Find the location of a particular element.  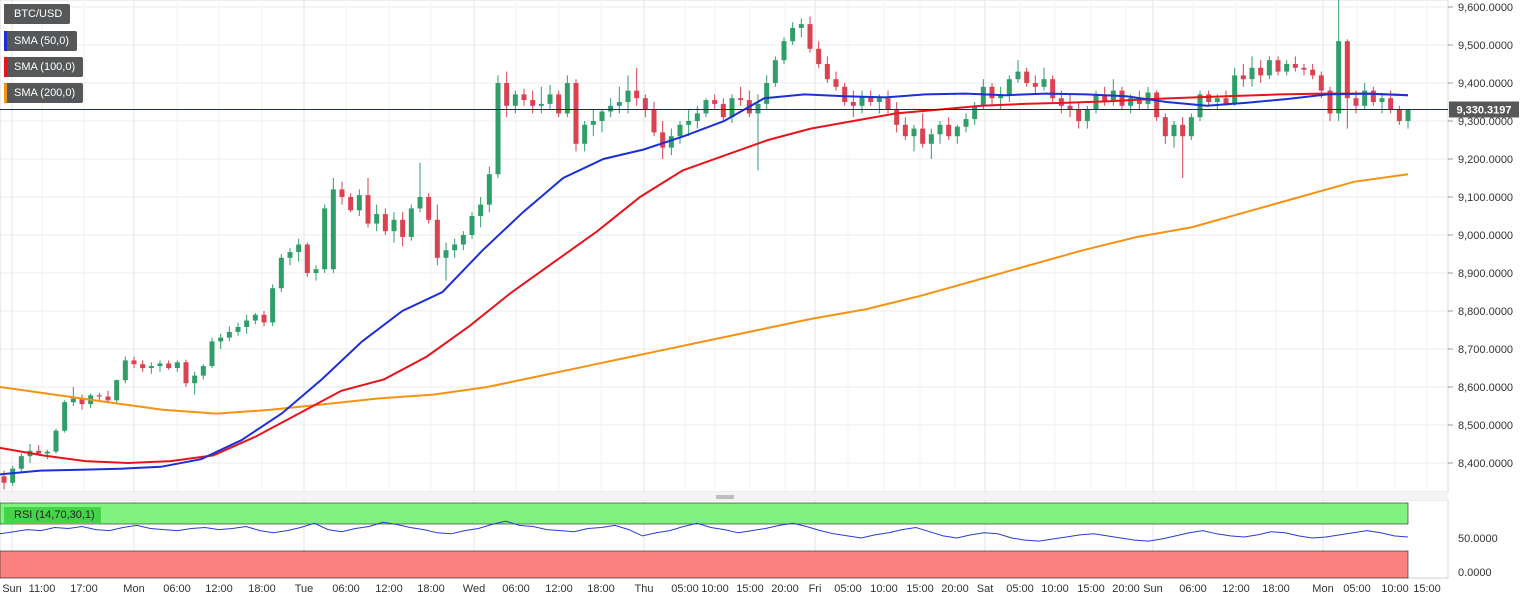

legend-sma50-swatch is located at coordinates (5, 41).